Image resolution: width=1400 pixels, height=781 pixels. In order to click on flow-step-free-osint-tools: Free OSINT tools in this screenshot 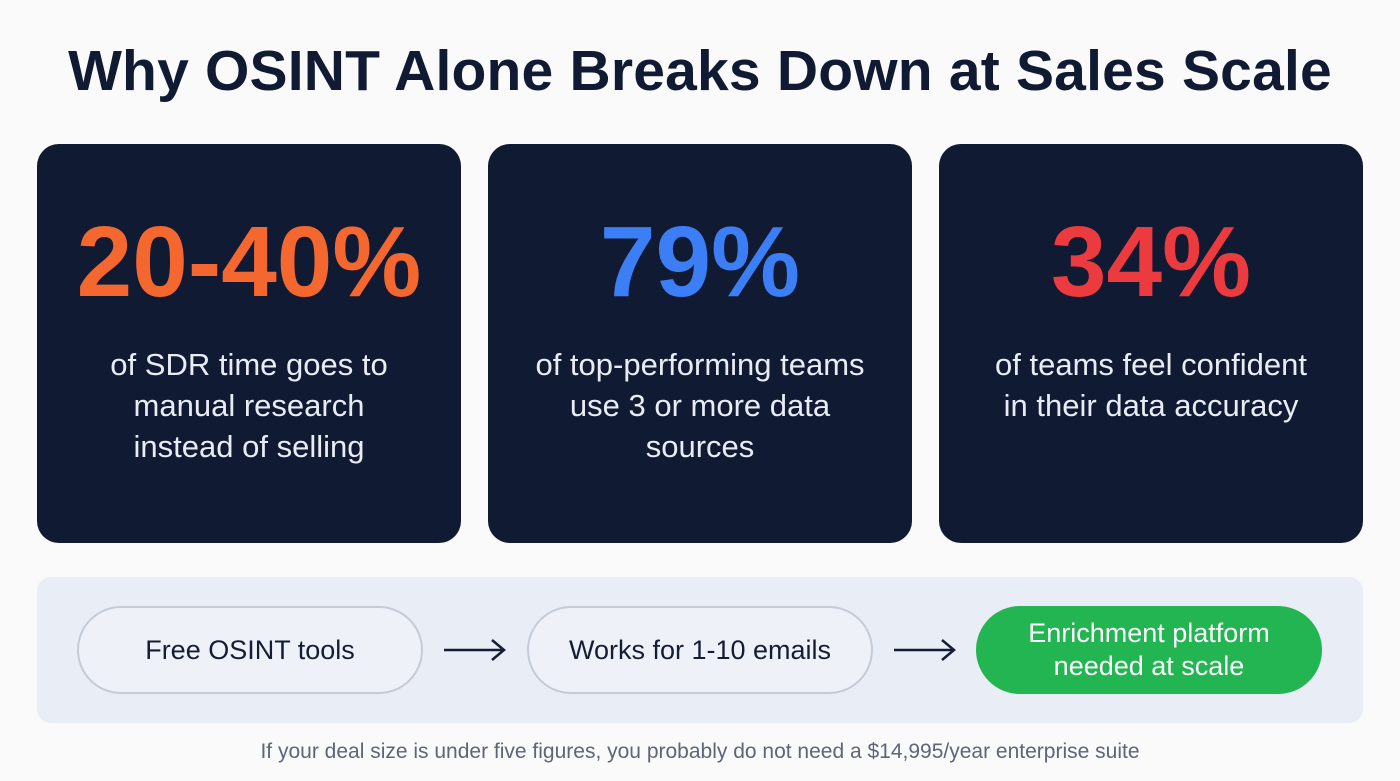, I will do `click(250, 650)`.